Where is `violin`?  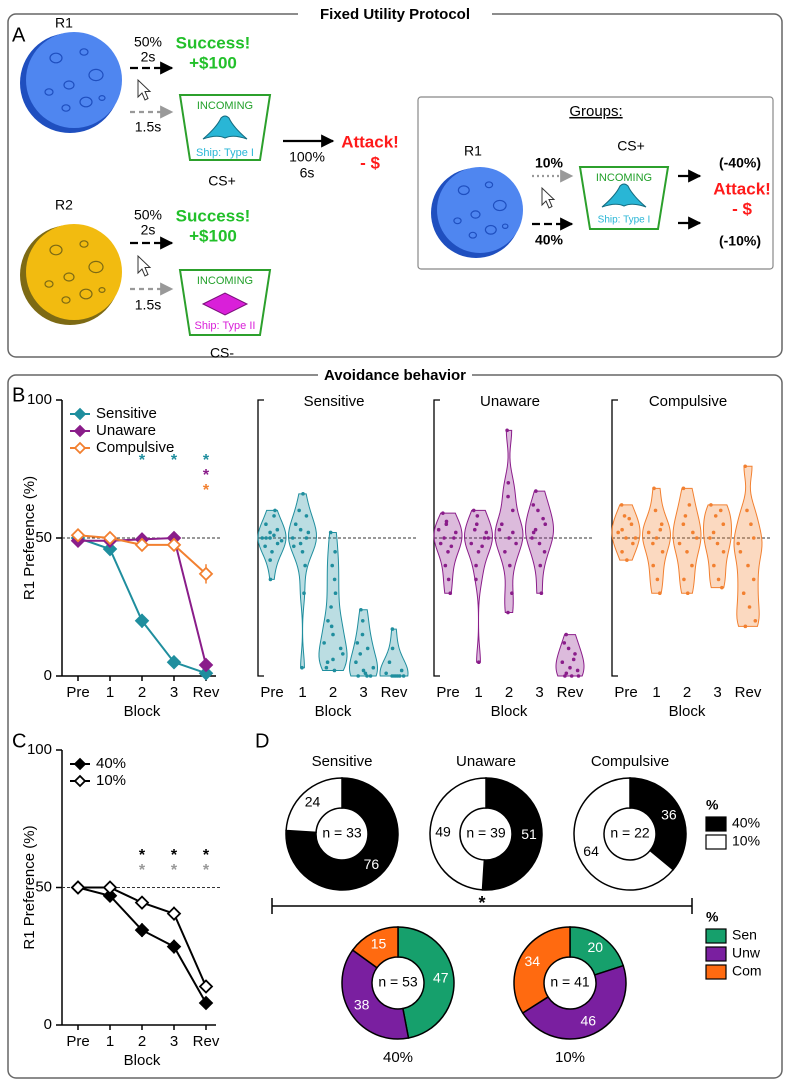
violin is located at coordinates (570, 655).